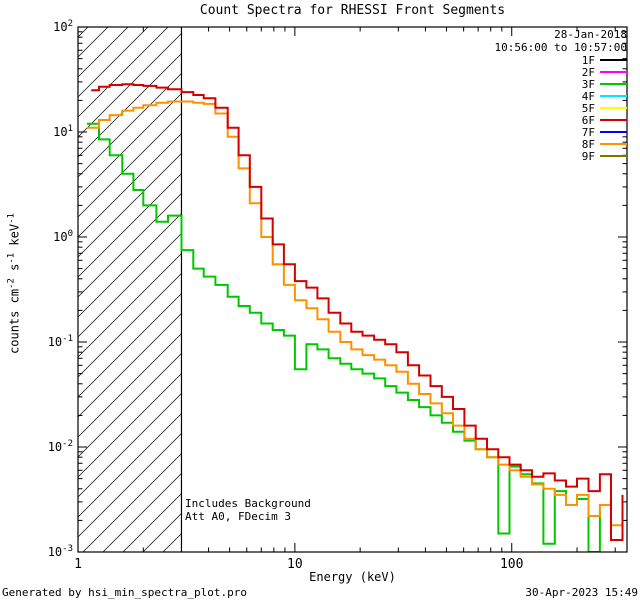  I want to click on legend-entry-label: 4F, so click(588, 96).